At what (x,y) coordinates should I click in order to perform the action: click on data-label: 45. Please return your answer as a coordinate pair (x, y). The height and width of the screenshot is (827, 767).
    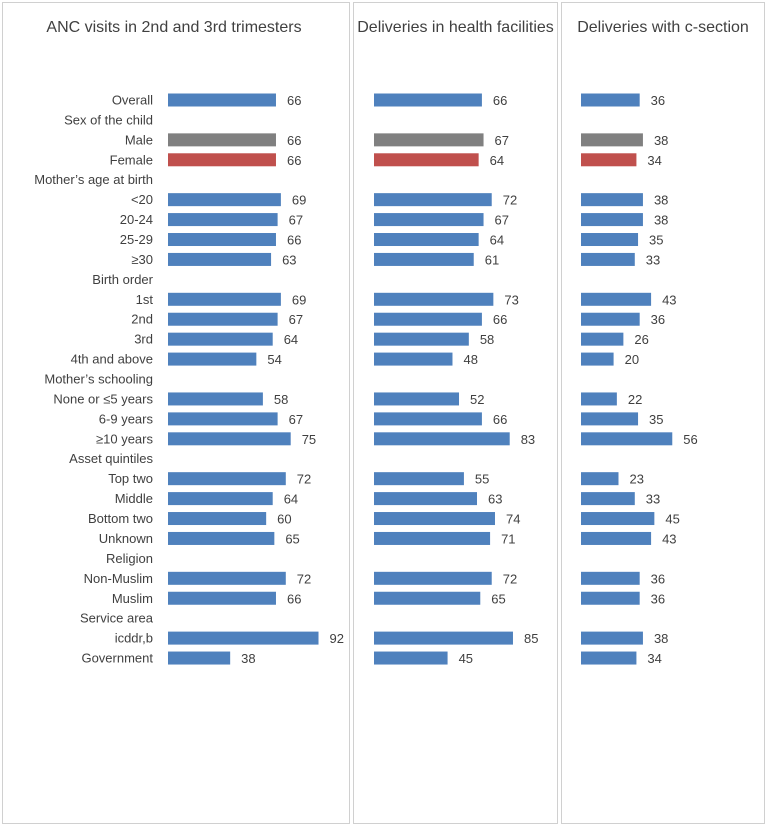
    Looking at the image, I should click on (672, 519).